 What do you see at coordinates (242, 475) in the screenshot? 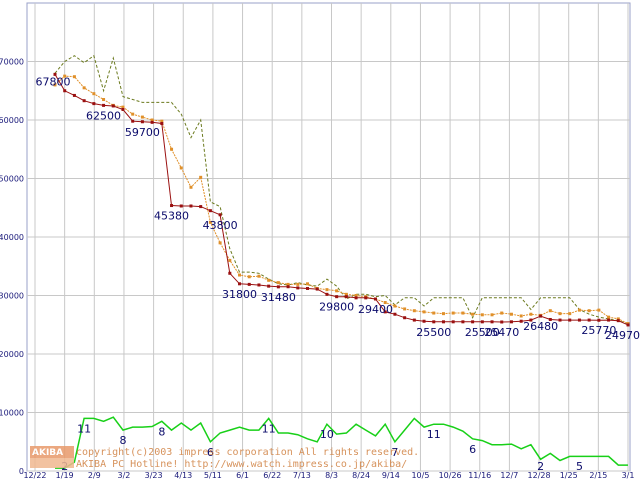
I see `x-tick-label-7: 6/1` at bounding box center [242, 475].